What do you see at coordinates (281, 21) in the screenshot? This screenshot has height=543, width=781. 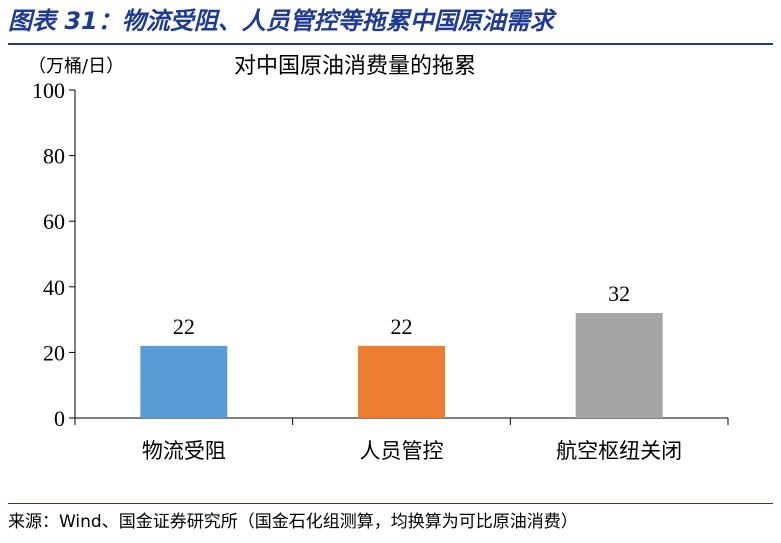 I see `figure-caption: 图表 31：物流受阻、人员管控等拖累中国原油需求` at bounding box center [281, 21].